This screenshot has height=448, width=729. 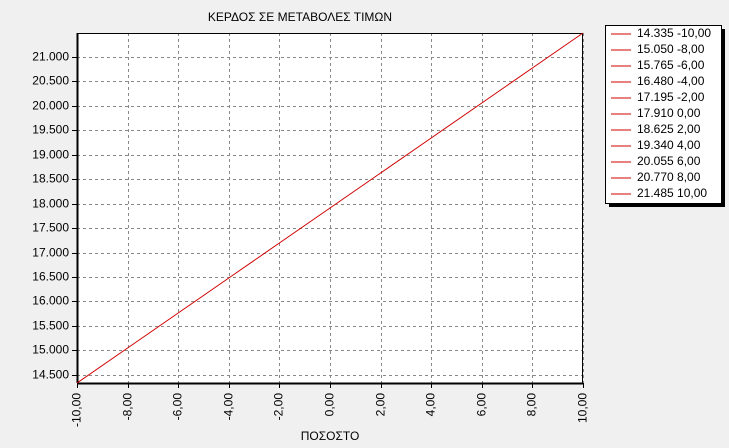 What do you see at coordinates (381, 405) in the screenshot?
I see `x-tick-label: 2,00` at bounding box center [381, 405].